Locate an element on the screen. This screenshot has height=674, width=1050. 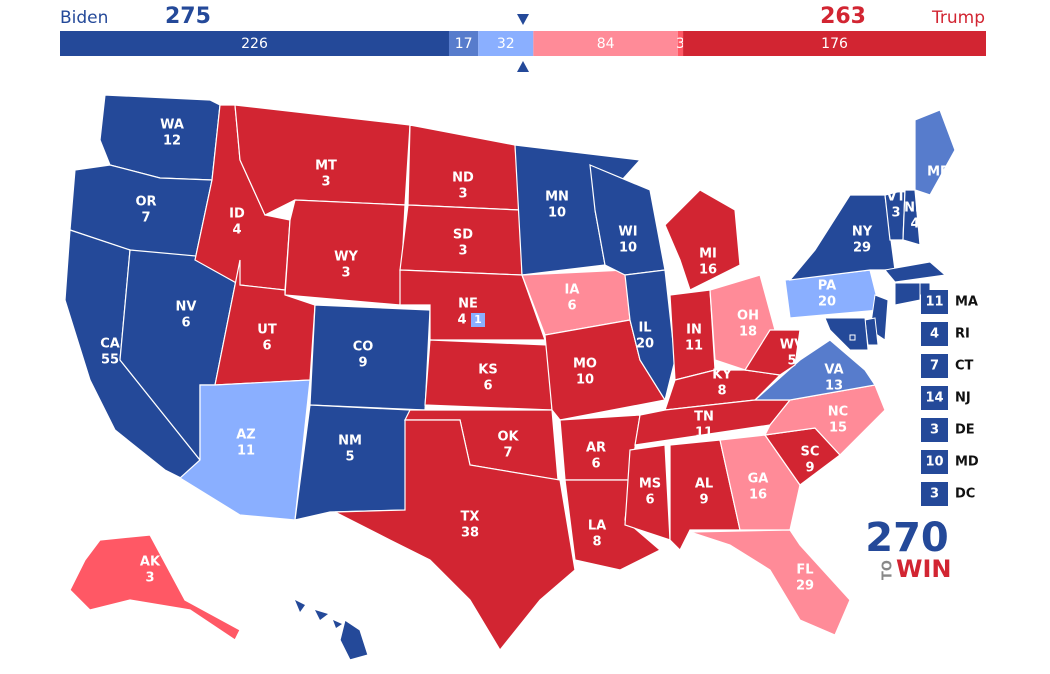
state-votes: 14 is located at coordinates (934, 398).